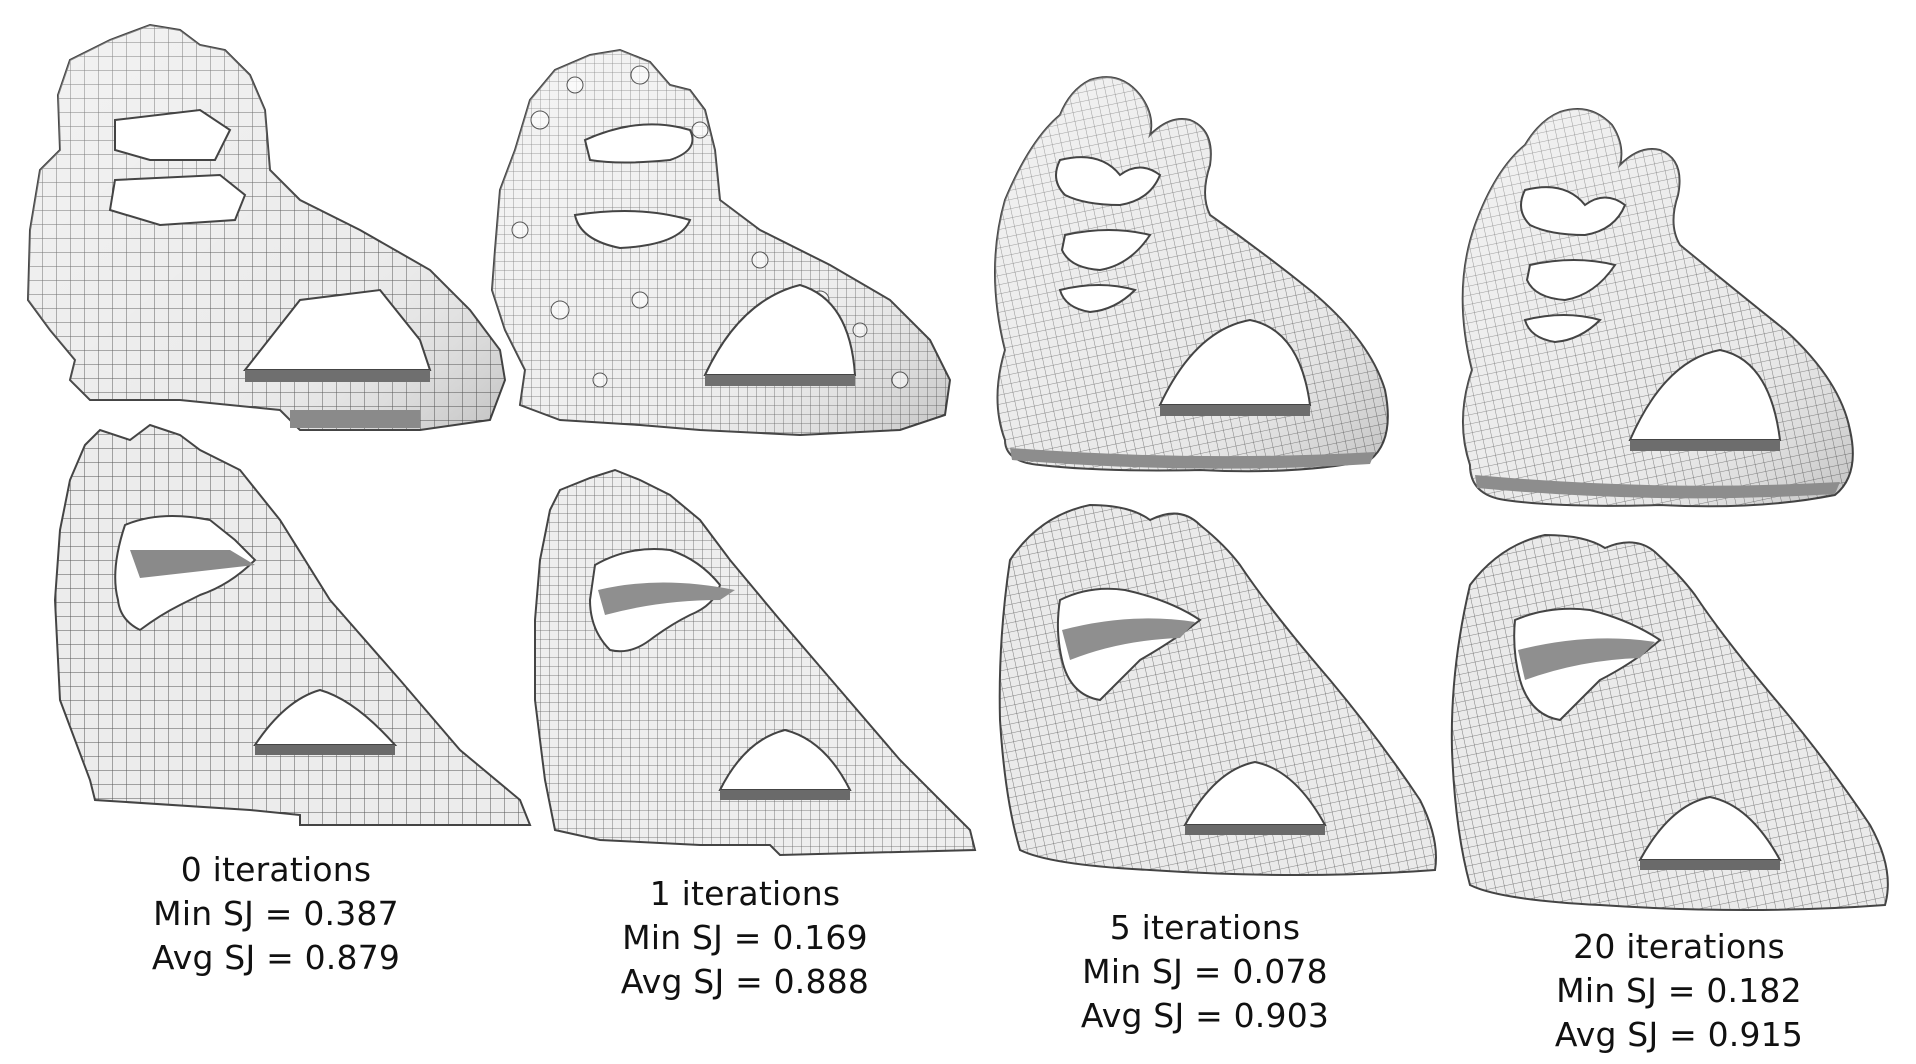 The image size is (1916, 1064). What do you see at coordinates (1669, 722) in the screenshot?
I see `cross-section-20-iterations` at bounding box center [1669, 722].